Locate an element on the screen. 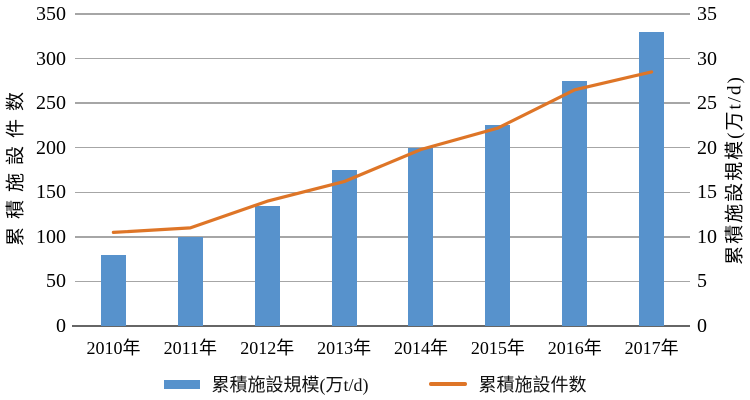  right-axis-tick-label: 30 is located at coordinates (707, 58).